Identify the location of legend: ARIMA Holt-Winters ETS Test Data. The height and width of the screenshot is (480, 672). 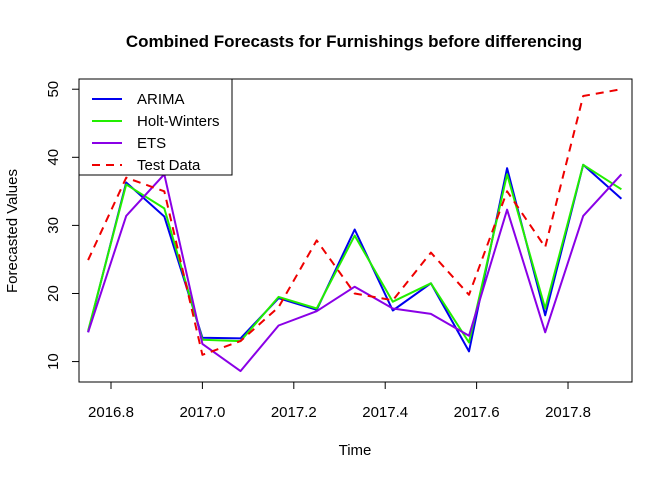
(155, 127).